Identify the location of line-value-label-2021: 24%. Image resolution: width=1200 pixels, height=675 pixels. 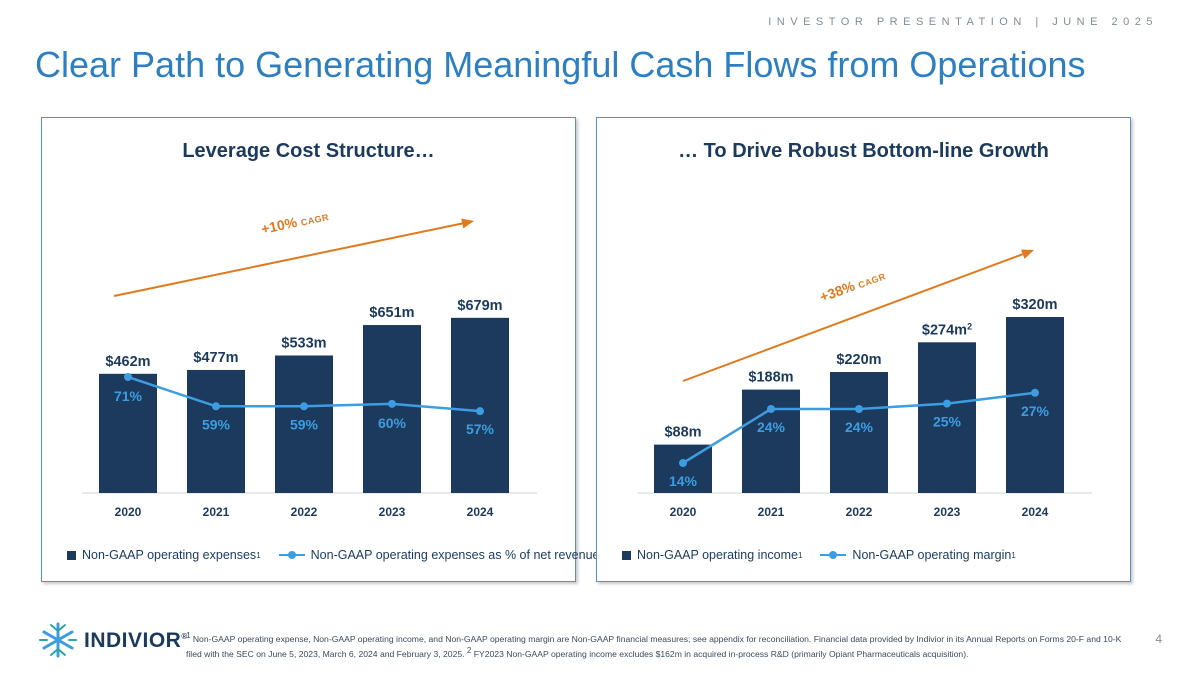
(771, 427).